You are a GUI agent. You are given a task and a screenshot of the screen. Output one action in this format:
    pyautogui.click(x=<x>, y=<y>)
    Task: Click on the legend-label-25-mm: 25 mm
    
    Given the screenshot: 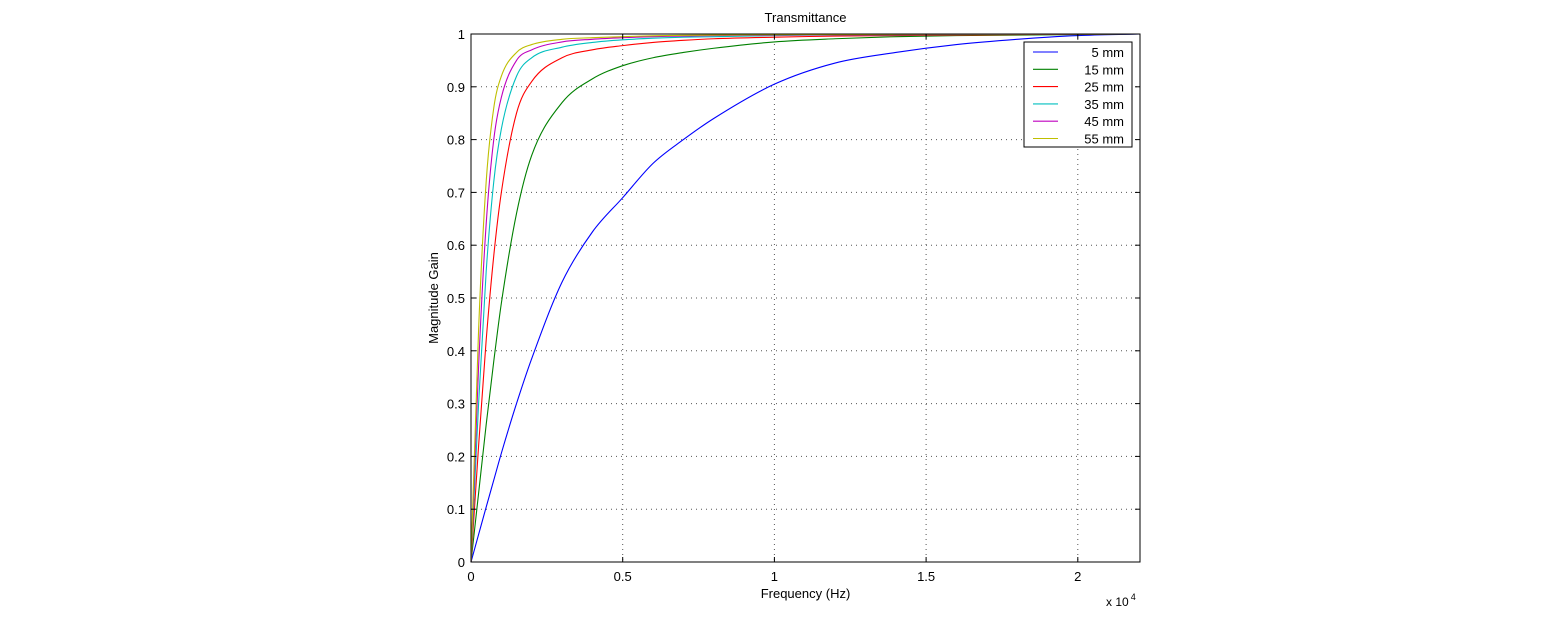 What is the action you would take?
    pyautogui.click(x=1104, y=87)
    